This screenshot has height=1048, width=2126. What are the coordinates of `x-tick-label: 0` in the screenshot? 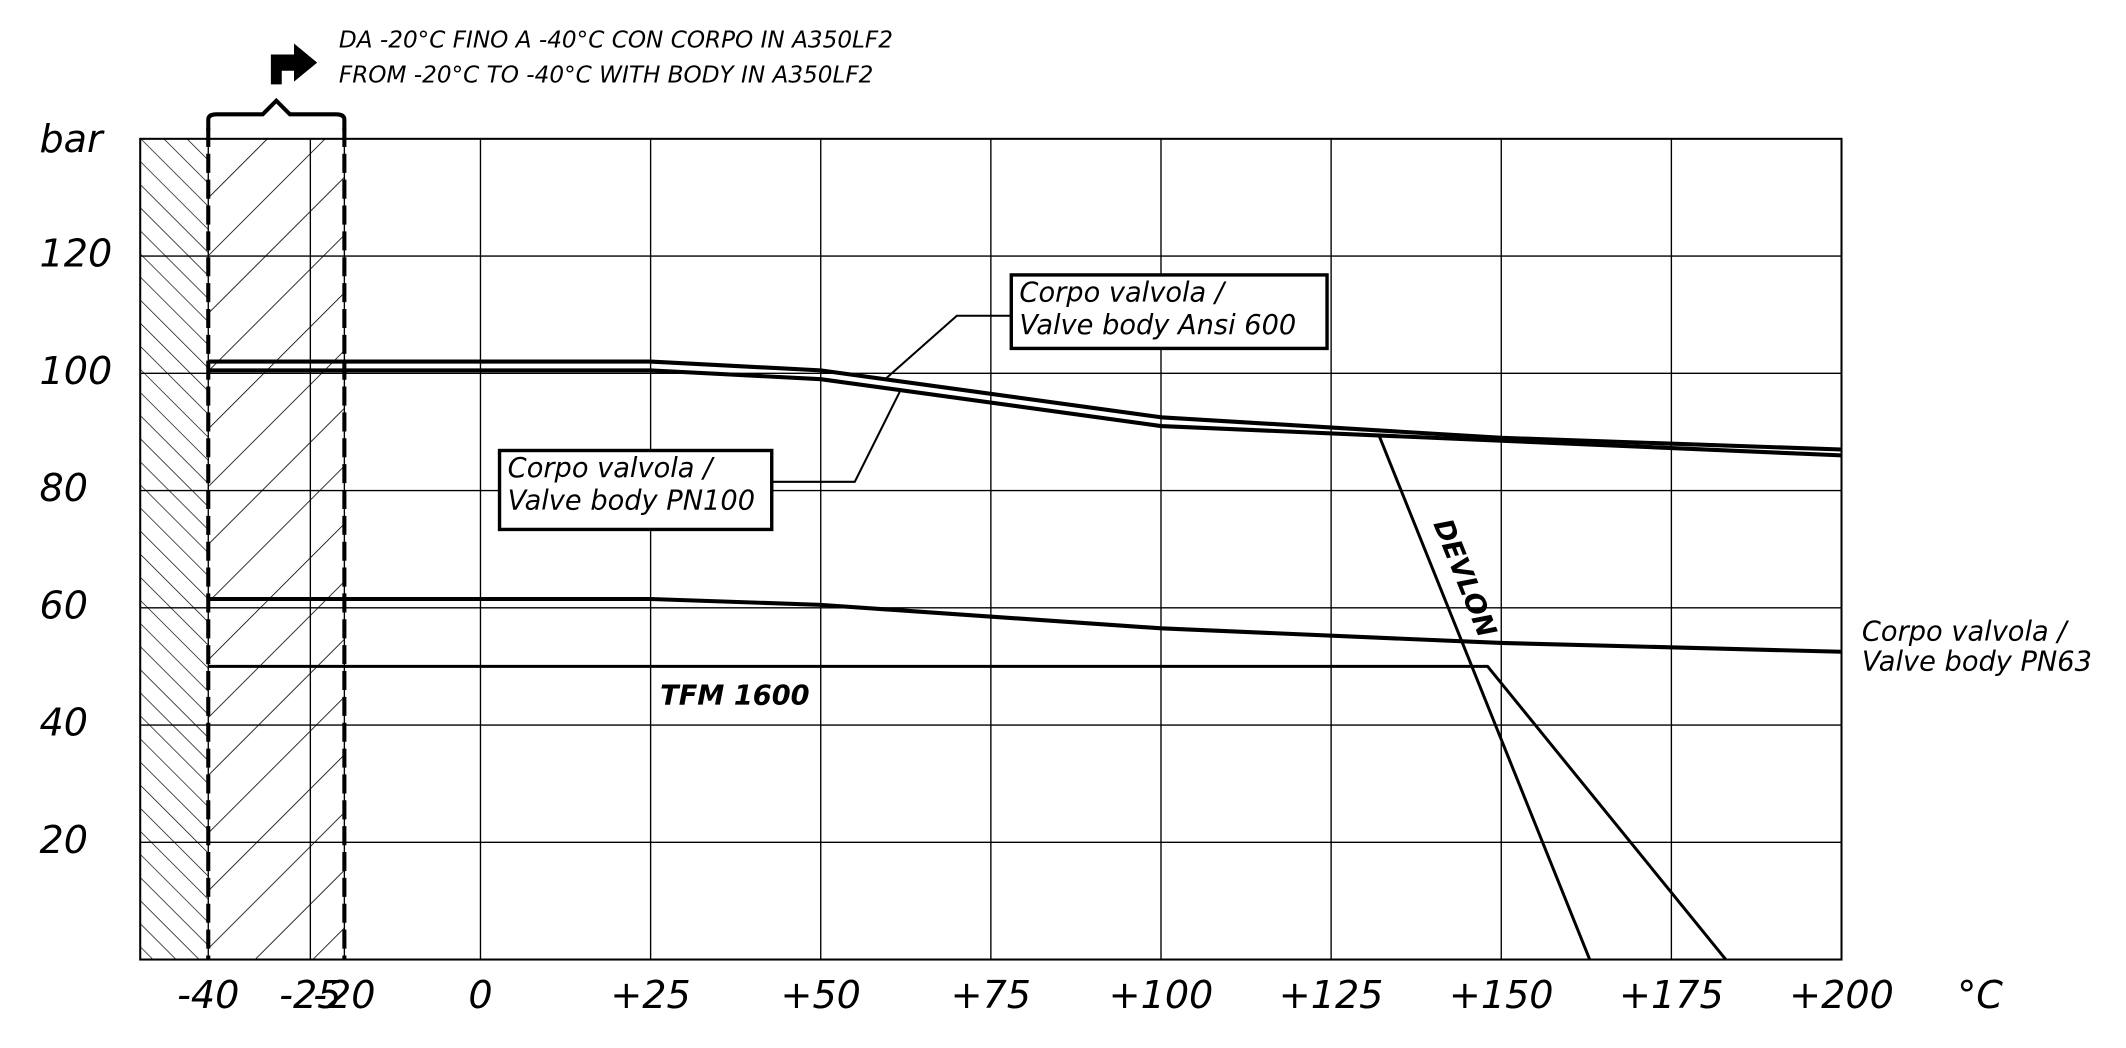 It's located at (480, 995).